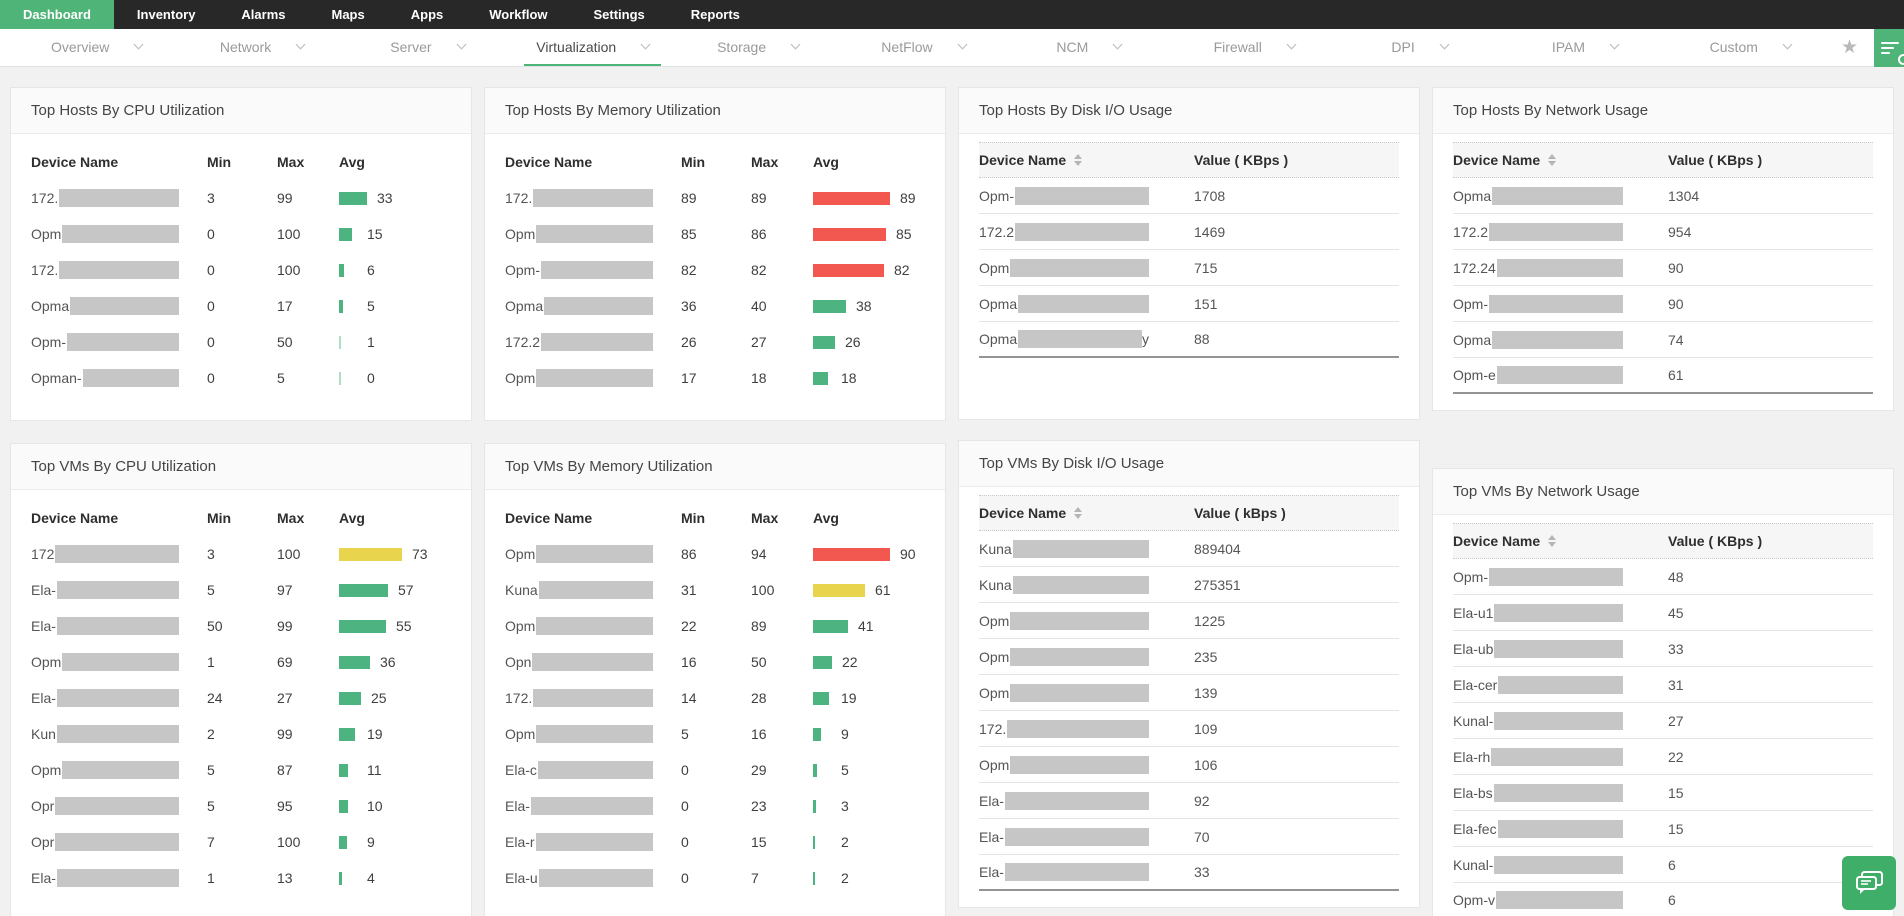 The width and height of the screenshot is (1904, 916). What do you see at coordinates (1560, 828) in the screenshot?
I see `device-name: Ela-fec` at bounding box center [1560, 828].